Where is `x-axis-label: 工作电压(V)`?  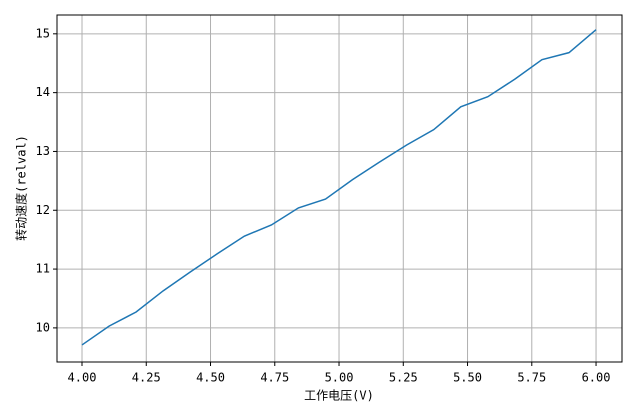 x-axis-label: 工作电压(V) is located at coordinates (339, 396).